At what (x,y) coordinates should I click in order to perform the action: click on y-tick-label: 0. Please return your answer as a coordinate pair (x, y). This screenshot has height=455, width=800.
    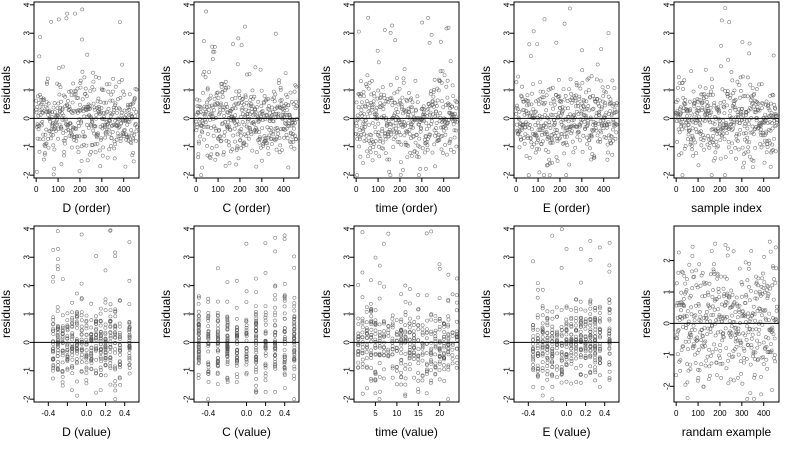
    Looking at the image, I should click on (27, 118).